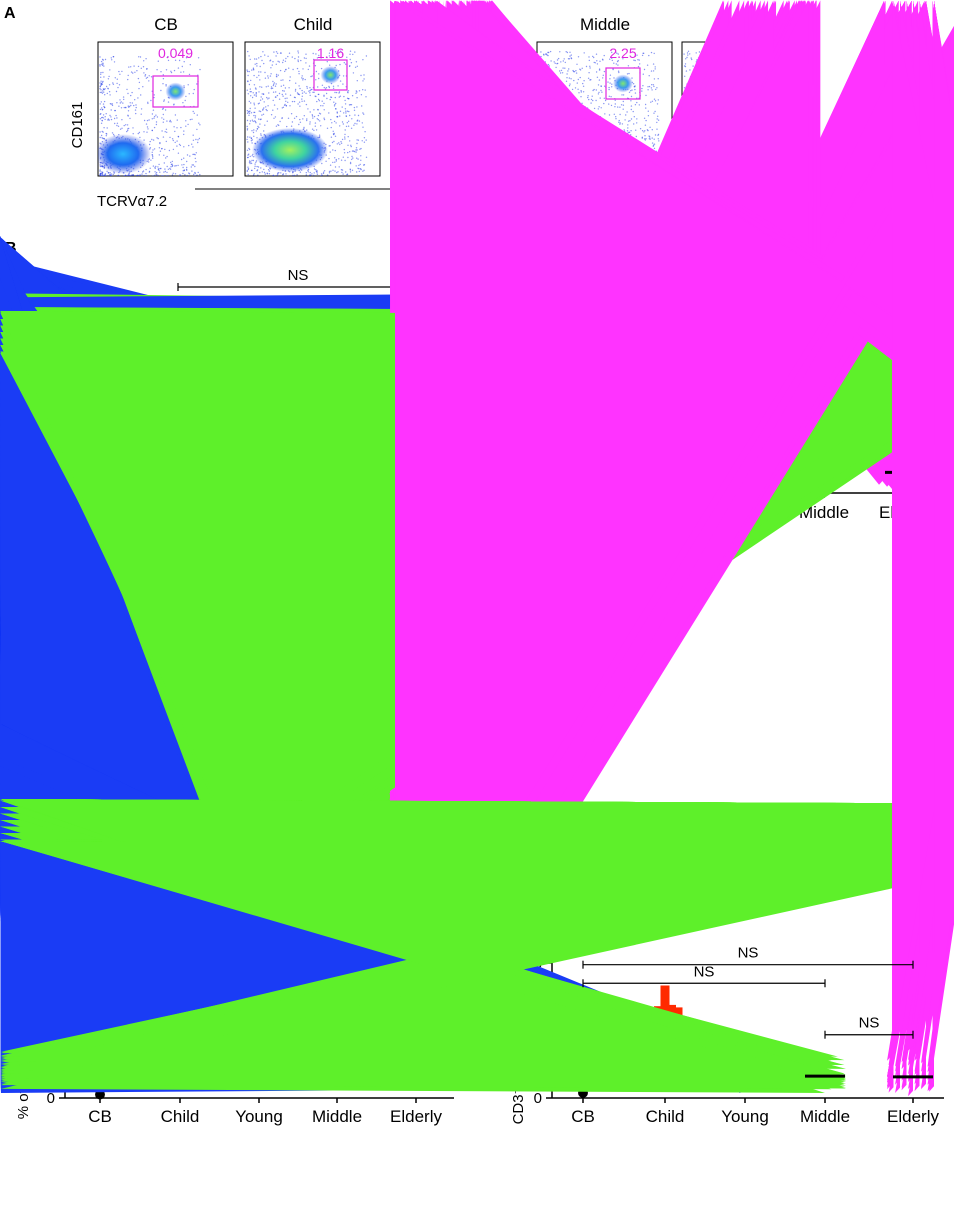 This screenshot has width=954, height=1223. I want to click on flow-plot-cb: CB 0.049, so click(165, 96).